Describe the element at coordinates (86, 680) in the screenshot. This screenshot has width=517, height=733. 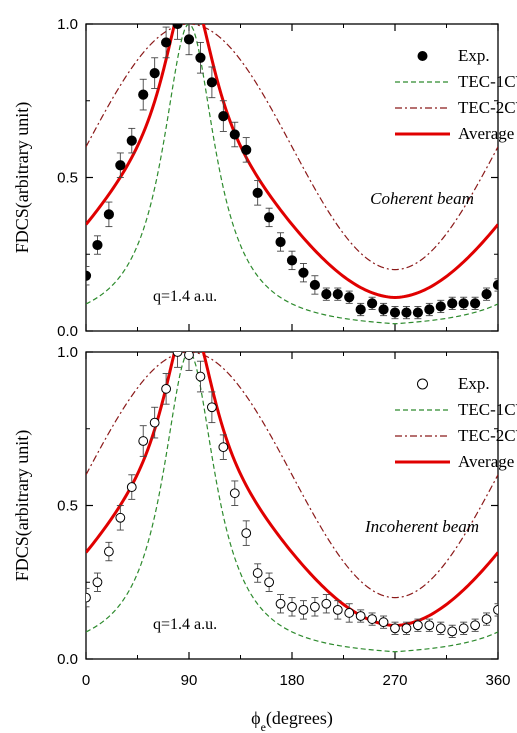
I see `x-tick-label: 0` at that location.